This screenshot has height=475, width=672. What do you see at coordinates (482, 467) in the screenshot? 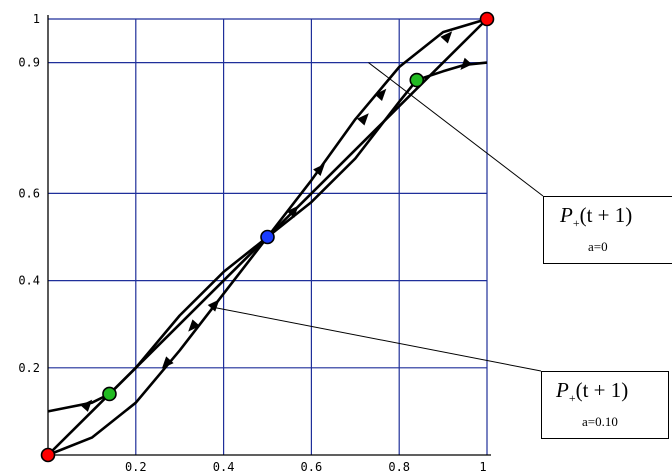
I see `x-tick-label-4: 1` at bounding box center [482, 467].